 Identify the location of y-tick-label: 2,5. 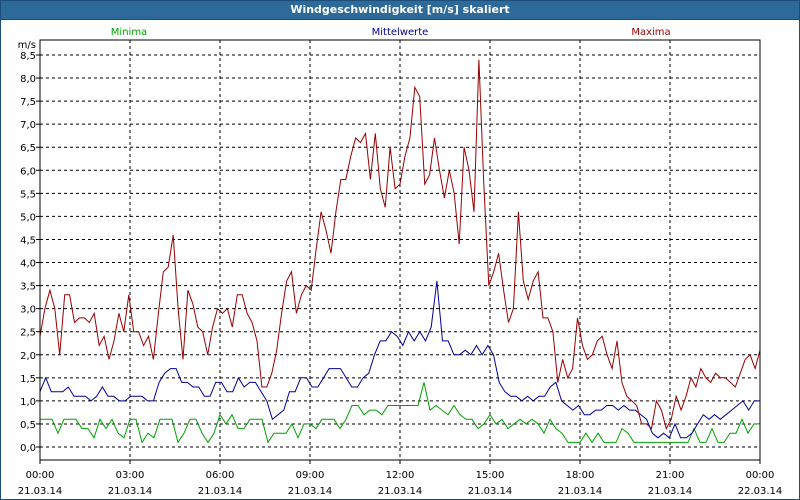
(28, 333).